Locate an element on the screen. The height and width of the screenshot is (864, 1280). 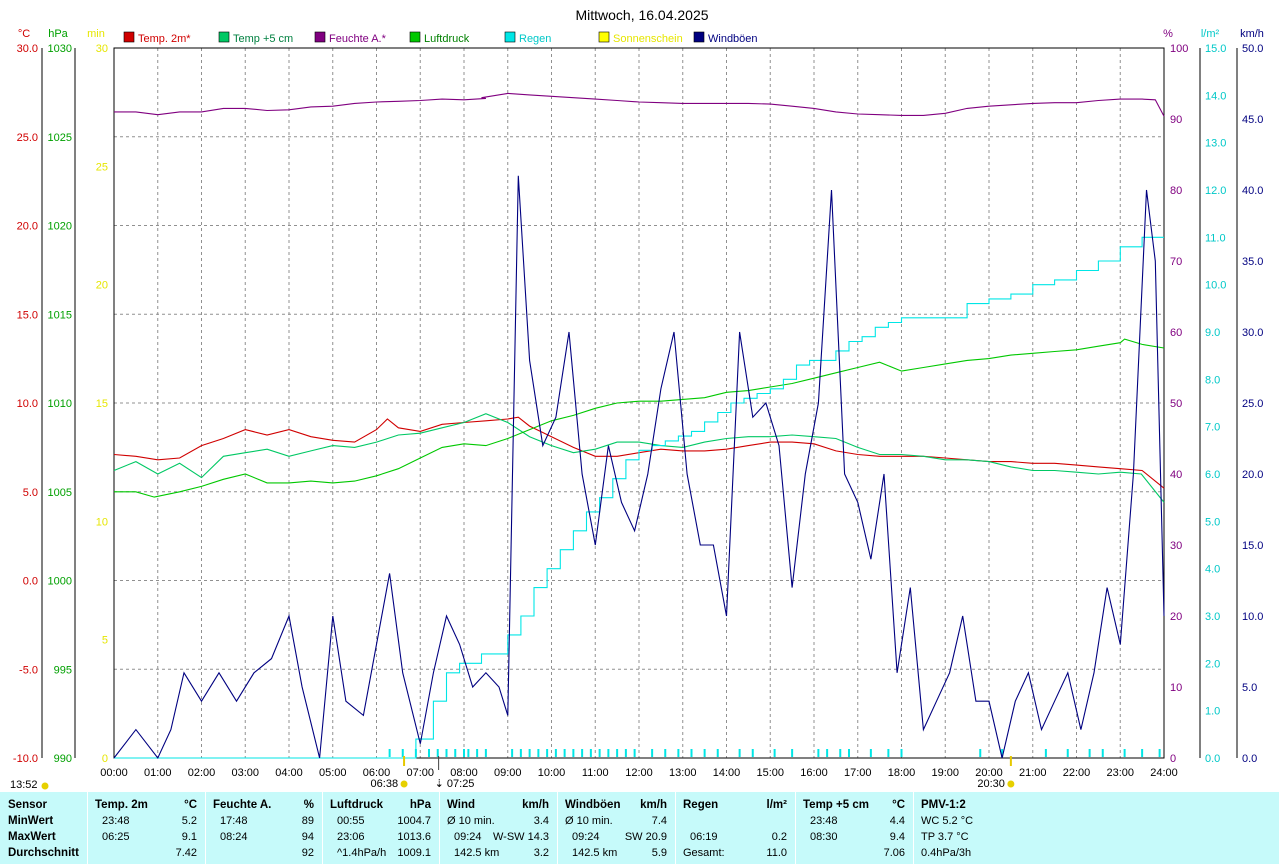
stat-cell-label: 142.5 km is located at coordinates (477, 853).